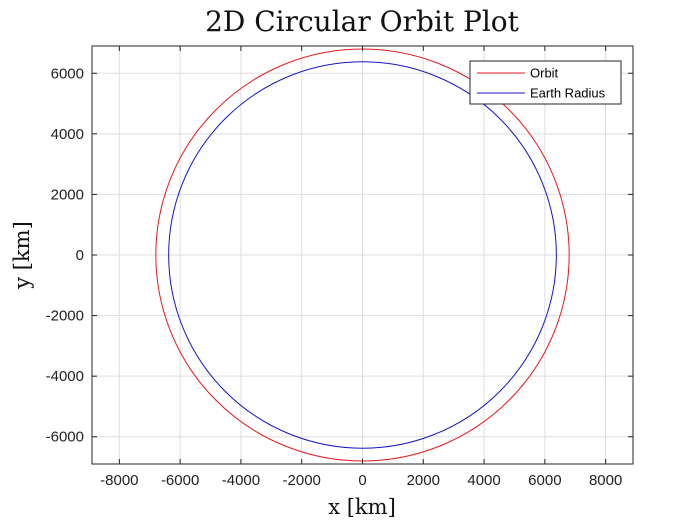 The width and height of the screenshot is (700, 525). I want to click on x-tick-label: 2000, so click(423, 480).